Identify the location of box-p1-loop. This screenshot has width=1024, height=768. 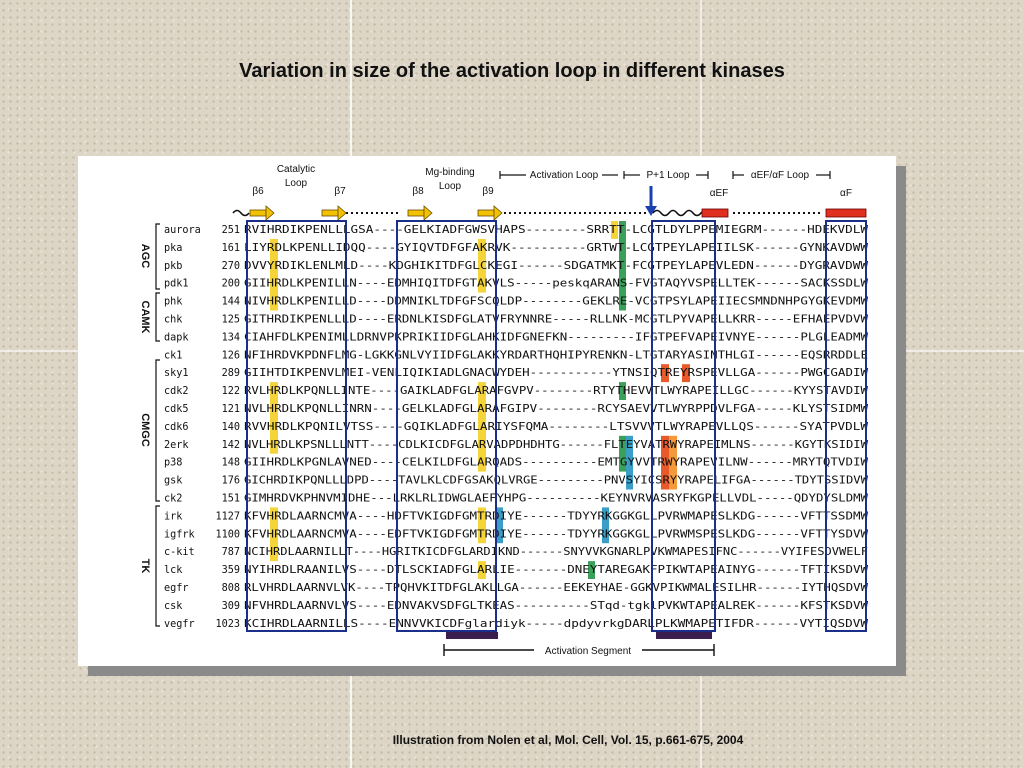
(683, 426).